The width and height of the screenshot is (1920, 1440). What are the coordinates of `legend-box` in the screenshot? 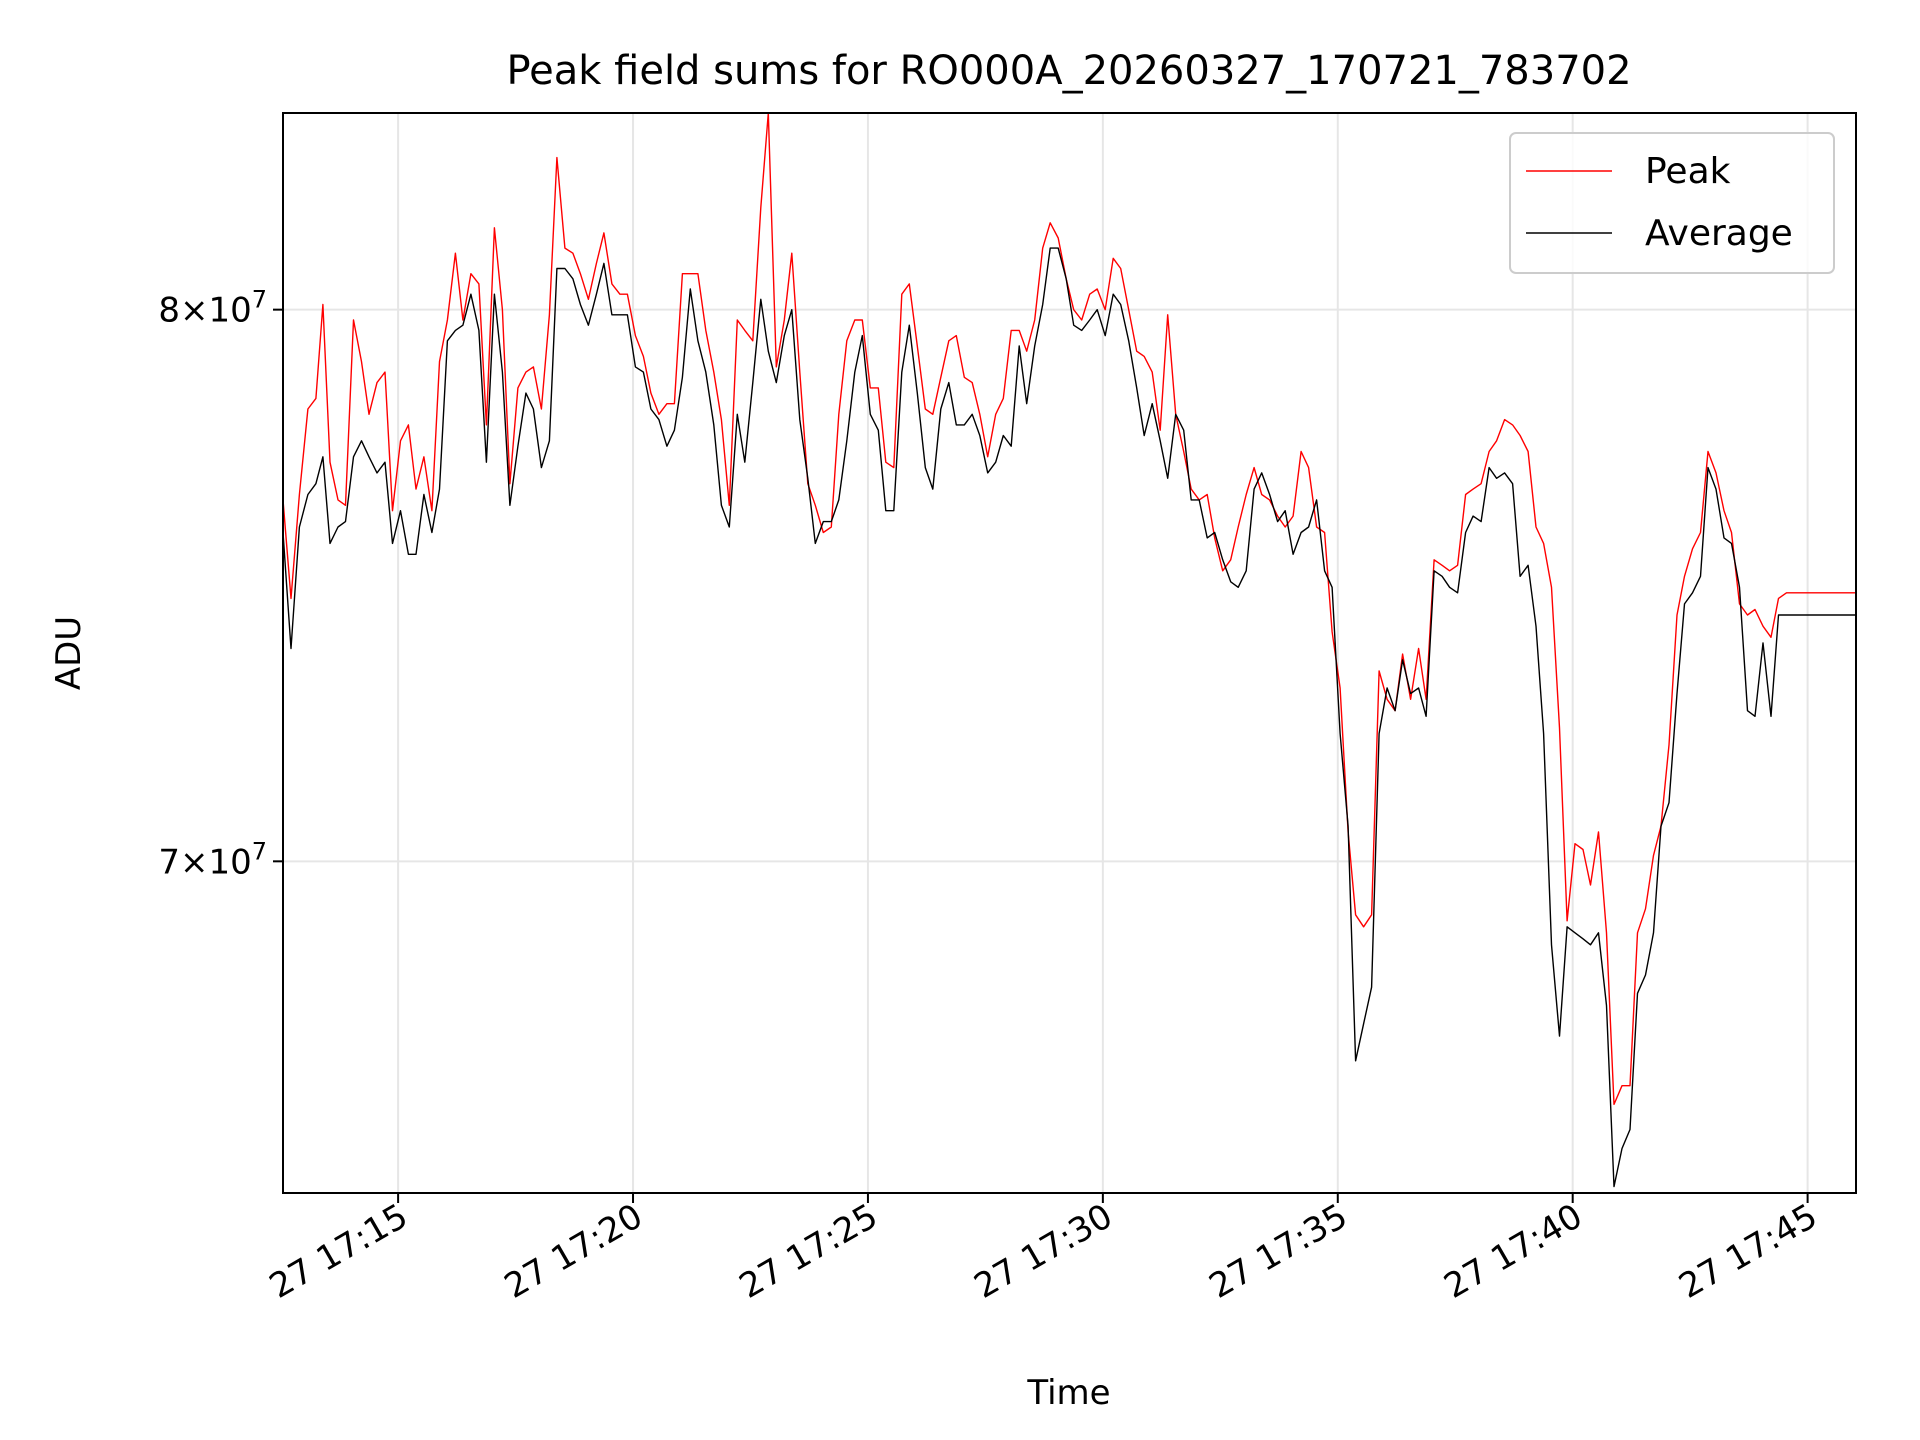 It's located at (1672, 203).